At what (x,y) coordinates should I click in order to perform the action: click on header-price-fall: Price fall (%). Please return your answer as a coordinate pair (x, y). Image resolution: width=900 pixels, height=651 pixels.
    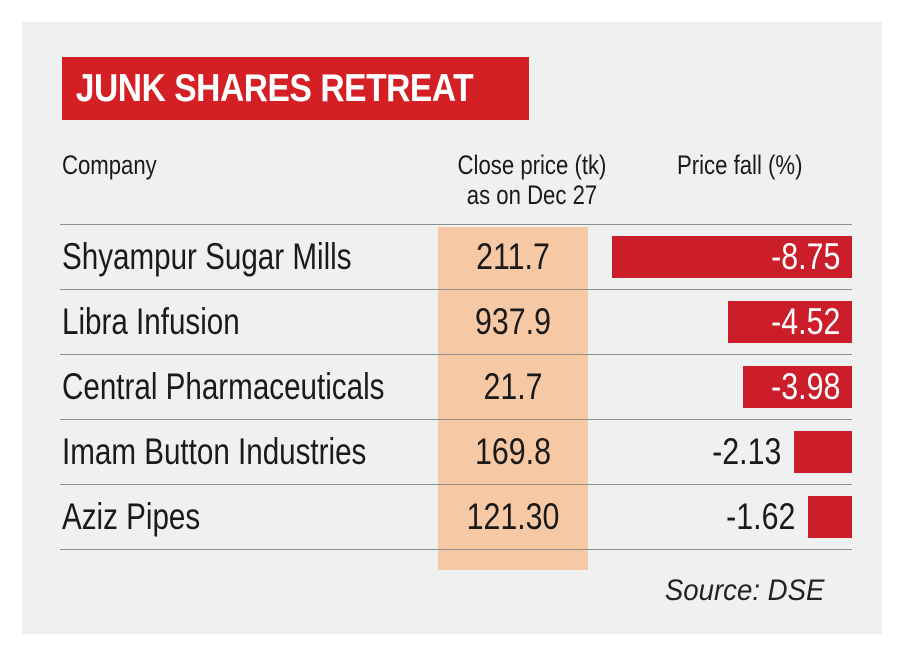
    Looking at the image, I should click on (740, 165).